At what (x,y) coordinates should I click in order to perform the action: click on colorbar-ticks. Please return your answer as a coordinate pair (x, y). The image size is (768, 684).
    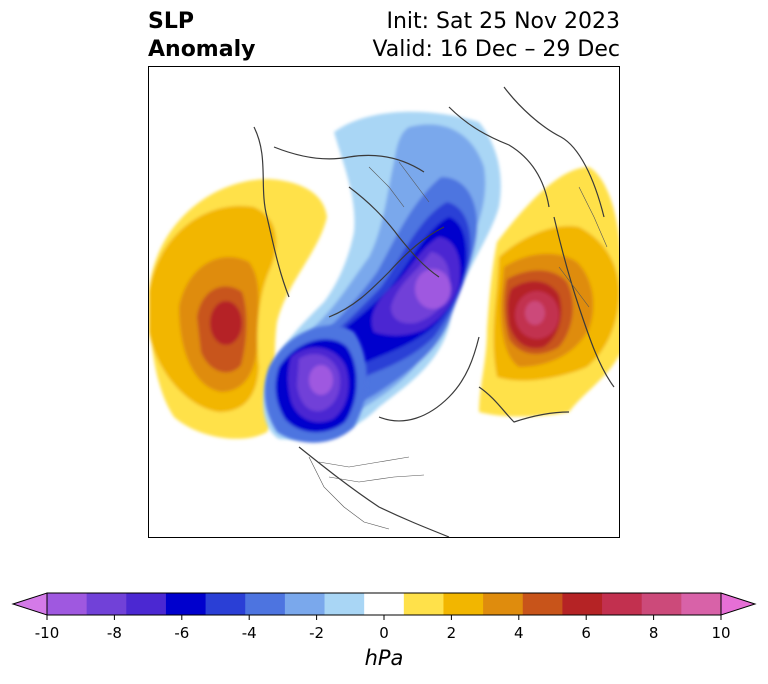
    Looking at the image, I should click on (384, 617).